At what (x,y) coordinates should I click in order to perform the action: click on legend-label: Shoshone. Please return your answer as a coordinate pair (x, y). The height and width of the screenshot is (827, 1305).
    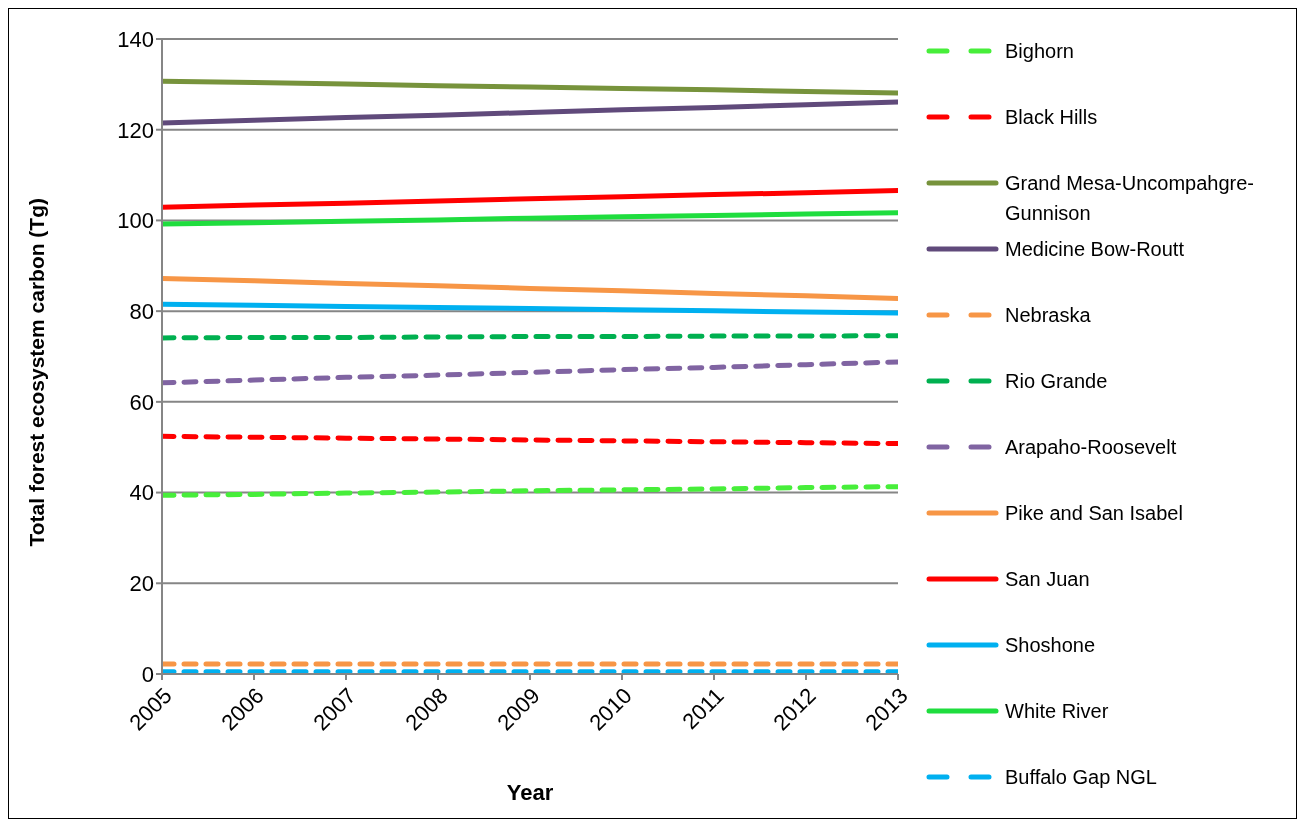
    Looking at the image, I should click on (1051, 645).